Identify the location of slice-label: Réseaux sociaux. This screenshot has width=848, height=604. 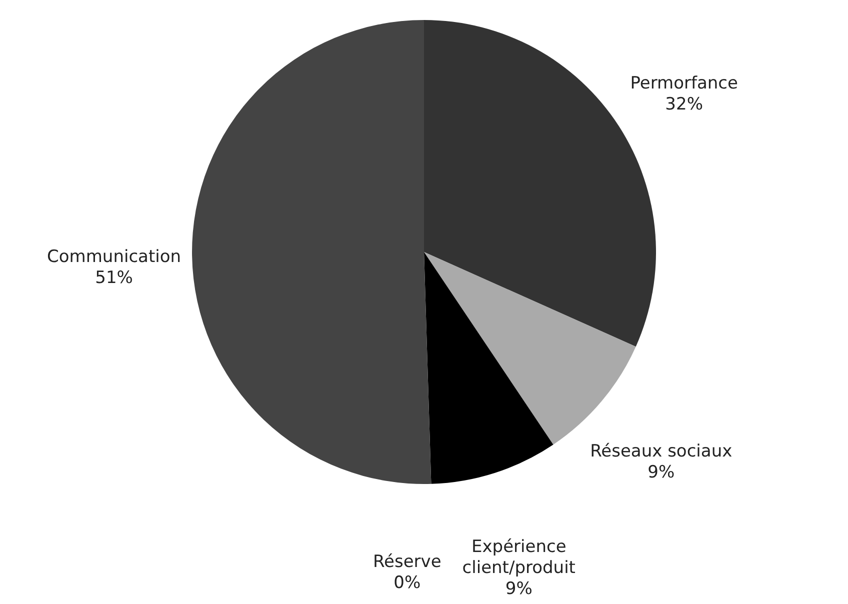
(661, 452).